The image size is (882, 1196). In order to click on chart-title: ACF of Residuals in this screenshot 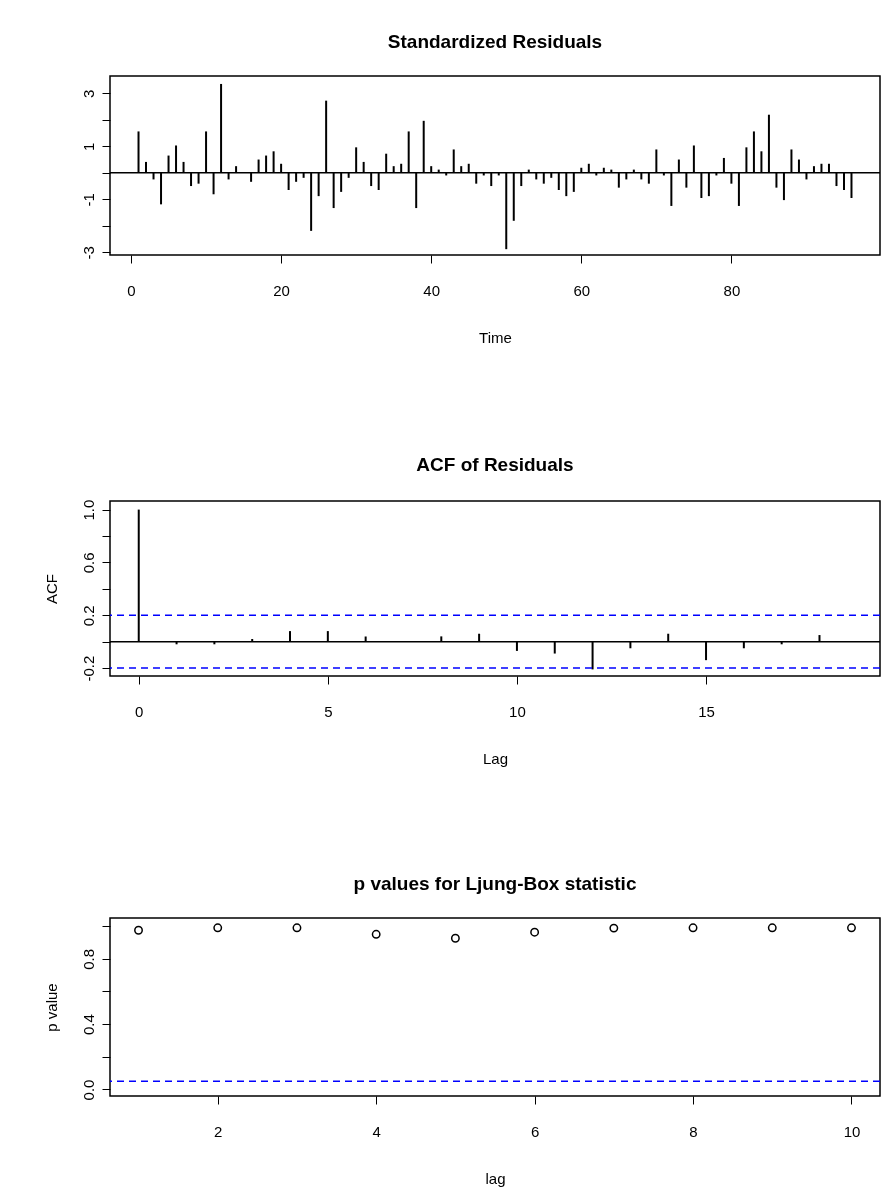, I will do `click(495, 465)`.